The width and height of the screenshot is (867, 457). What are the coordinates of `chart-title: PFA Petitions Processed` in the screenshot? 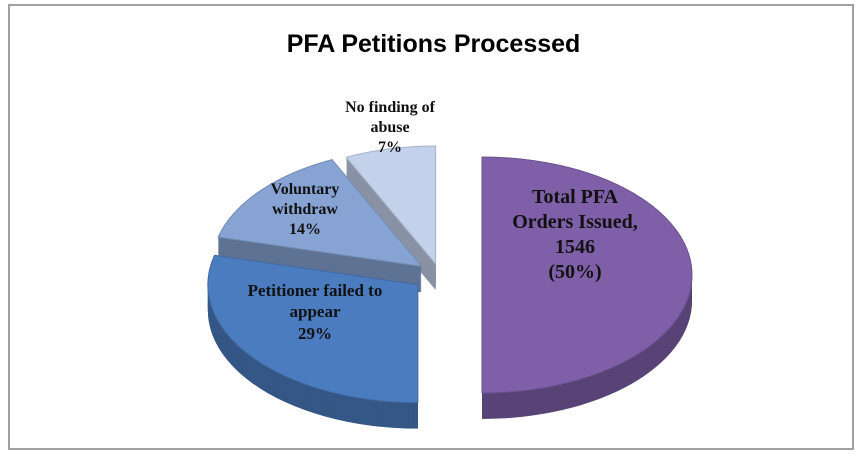 It's located at (433, 44).